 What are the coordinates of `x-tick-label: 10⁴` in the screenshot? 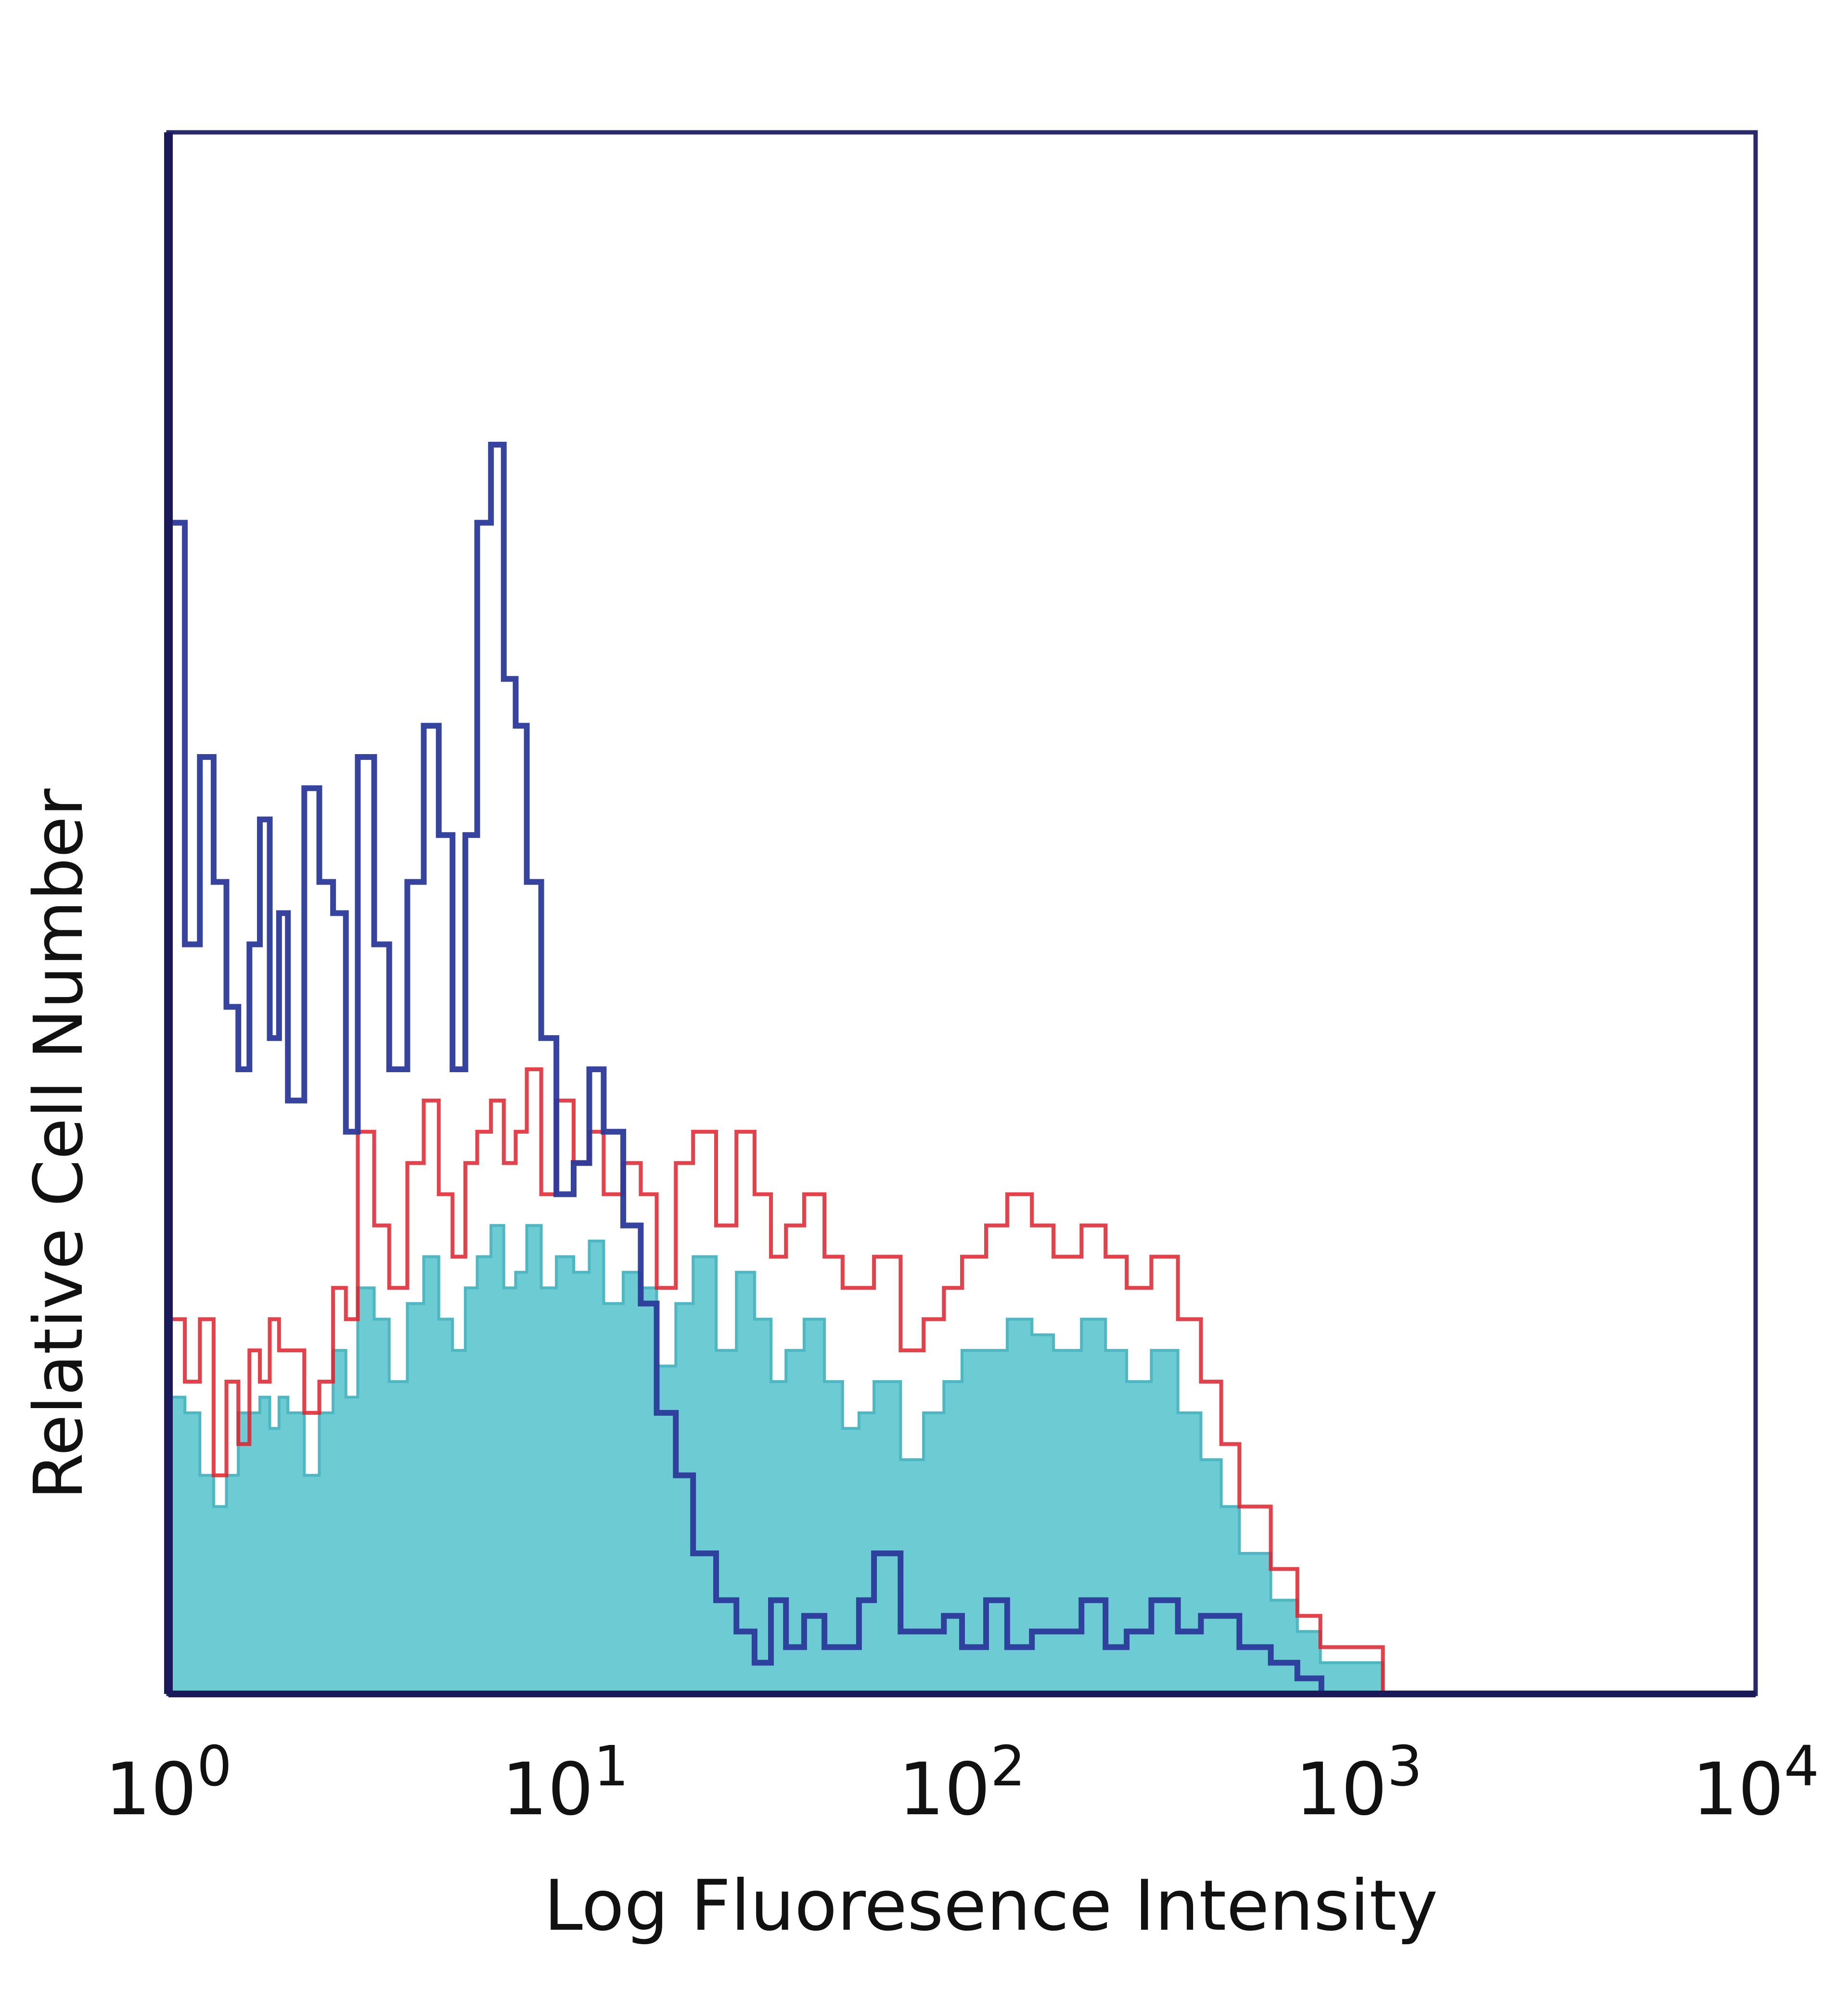 It's located at (1755, 1783).